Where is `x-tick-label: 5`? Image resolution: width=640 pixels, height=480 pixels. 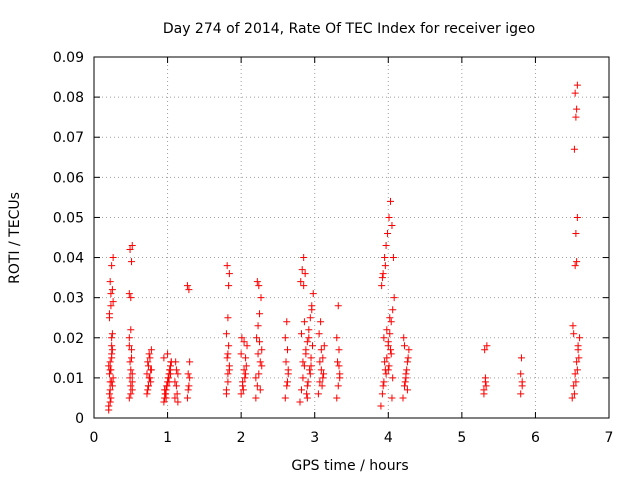 x-tick-label: 5 is located at coordinates (461, 438).